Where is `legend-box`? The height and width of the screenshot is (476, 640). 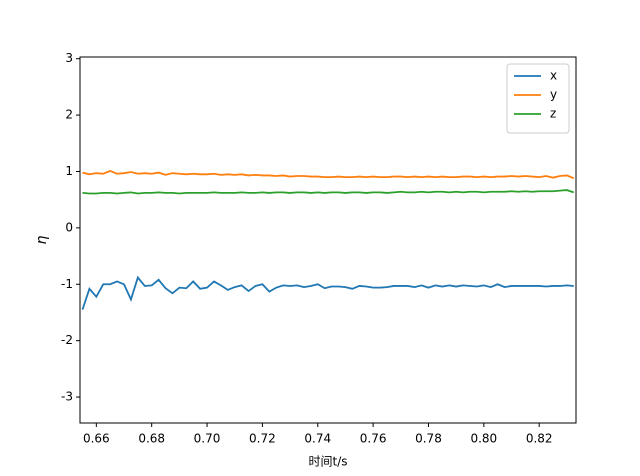
legend-box is located at coordinates (538, 98).